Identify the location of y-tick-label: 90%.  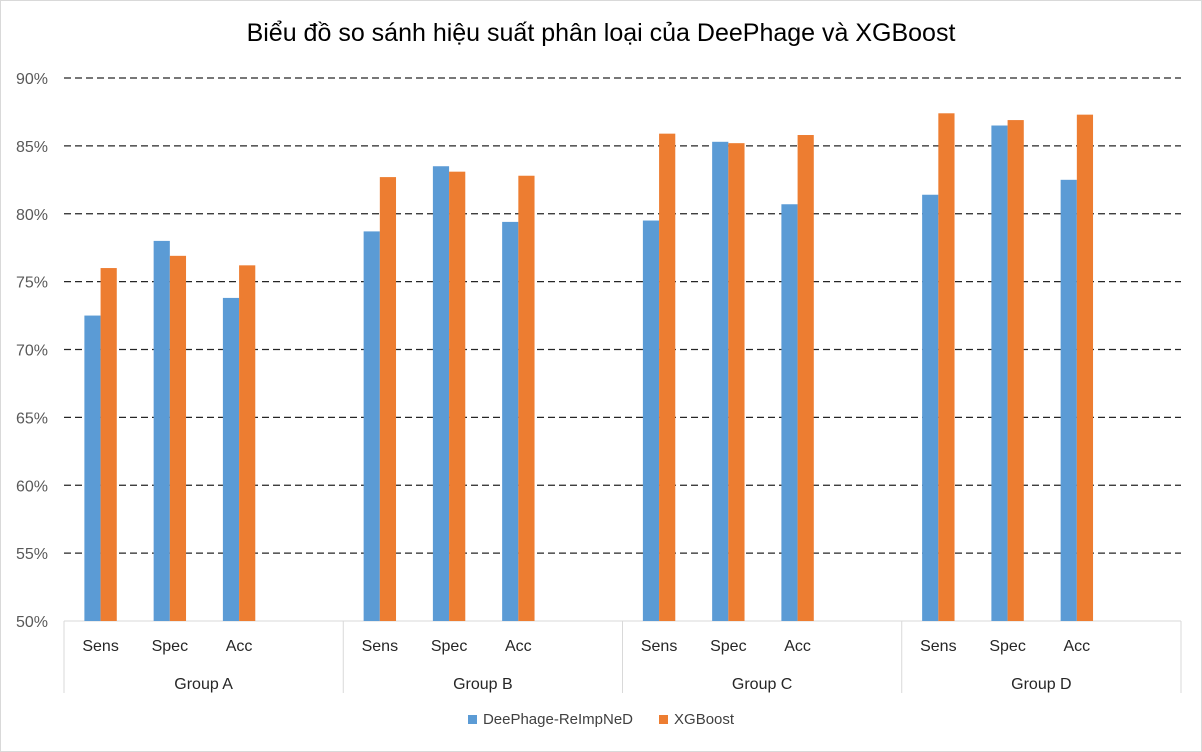
(32, 79).